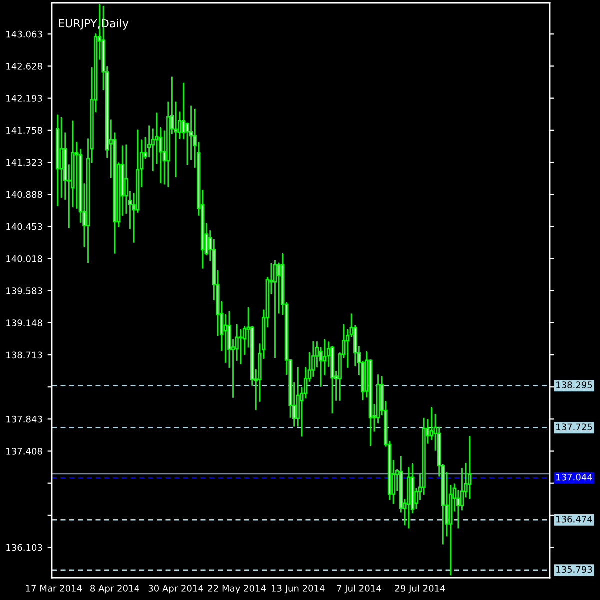 This screenshot has height=600, width=600. What do you see at coordinates (237, 589) in the screenshot?
I see `x-tick-label: 22 May 2014` at bounding box center [237, 589].